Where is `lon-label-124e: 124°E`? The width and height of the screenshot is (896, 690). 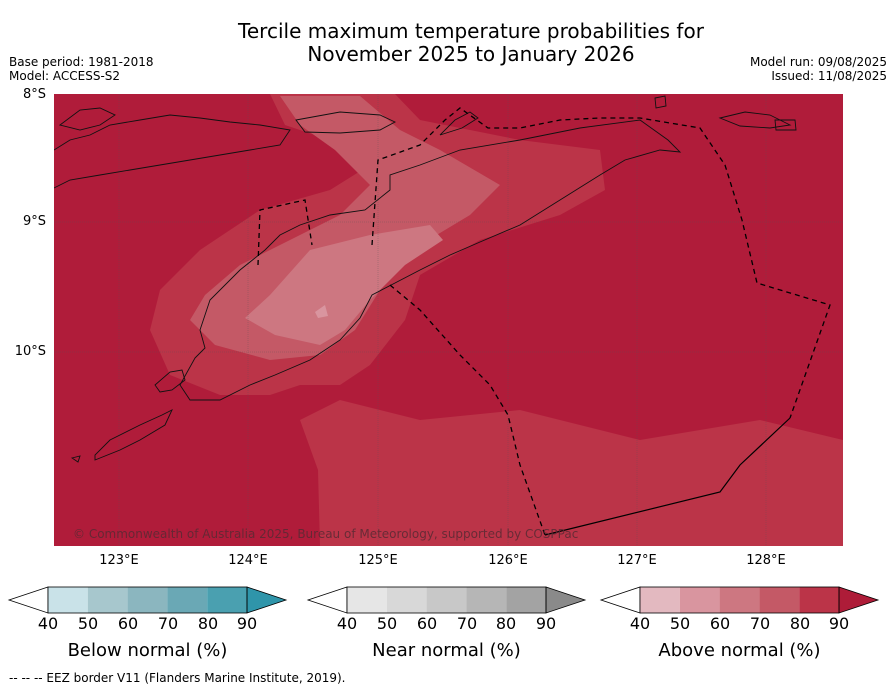 lon-label-124e: 124°E is located at coordinates (248, 560).